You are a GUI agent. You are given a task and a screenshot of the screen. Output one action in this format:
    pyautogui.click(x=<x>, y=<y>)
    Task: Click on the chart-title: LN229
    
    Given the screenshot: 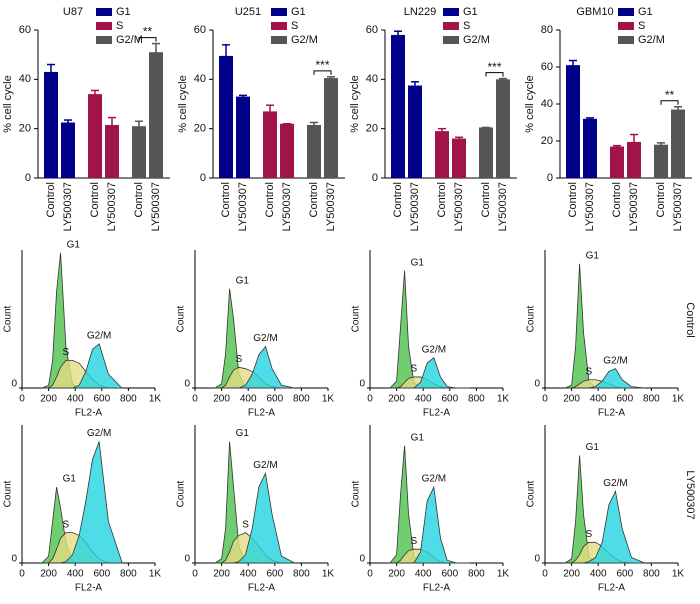 What is the action you would take?
    pyautogui.click(x=420, y=12)
    